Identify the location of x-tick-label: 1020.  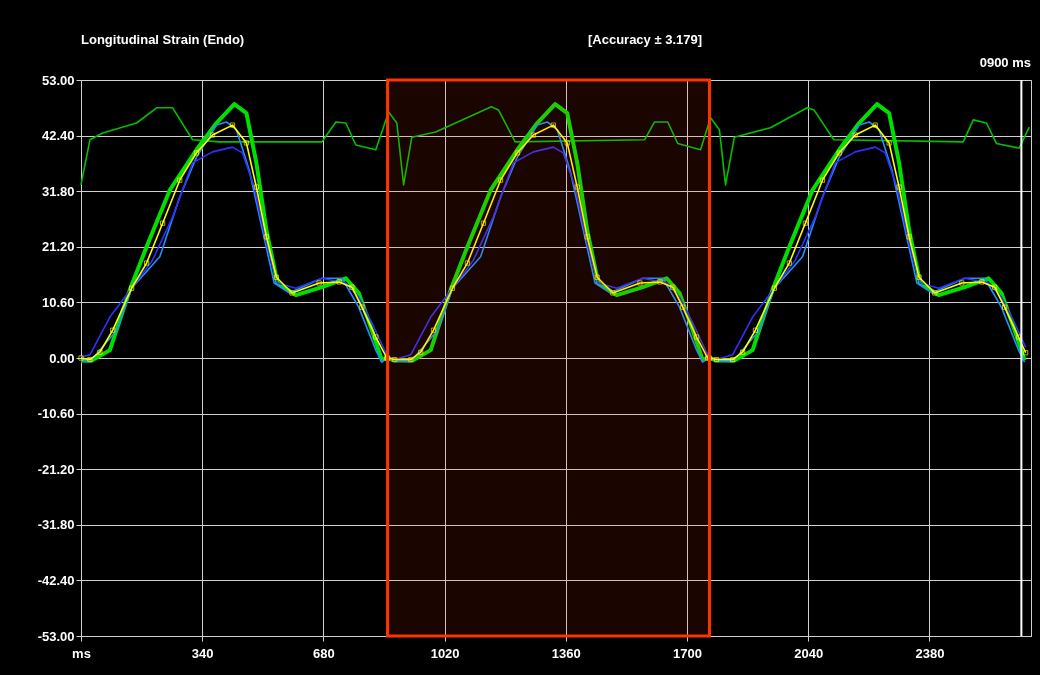
(445, 653).